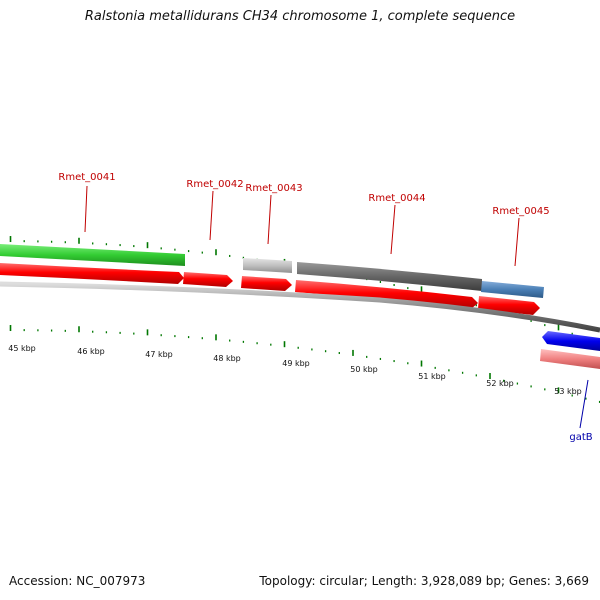 The image size is (600, 600). What do you see at coordinates (266, 283) in the screenshot?
I see `cds-rmet0043-arrow` at bounding box center [266, 283].